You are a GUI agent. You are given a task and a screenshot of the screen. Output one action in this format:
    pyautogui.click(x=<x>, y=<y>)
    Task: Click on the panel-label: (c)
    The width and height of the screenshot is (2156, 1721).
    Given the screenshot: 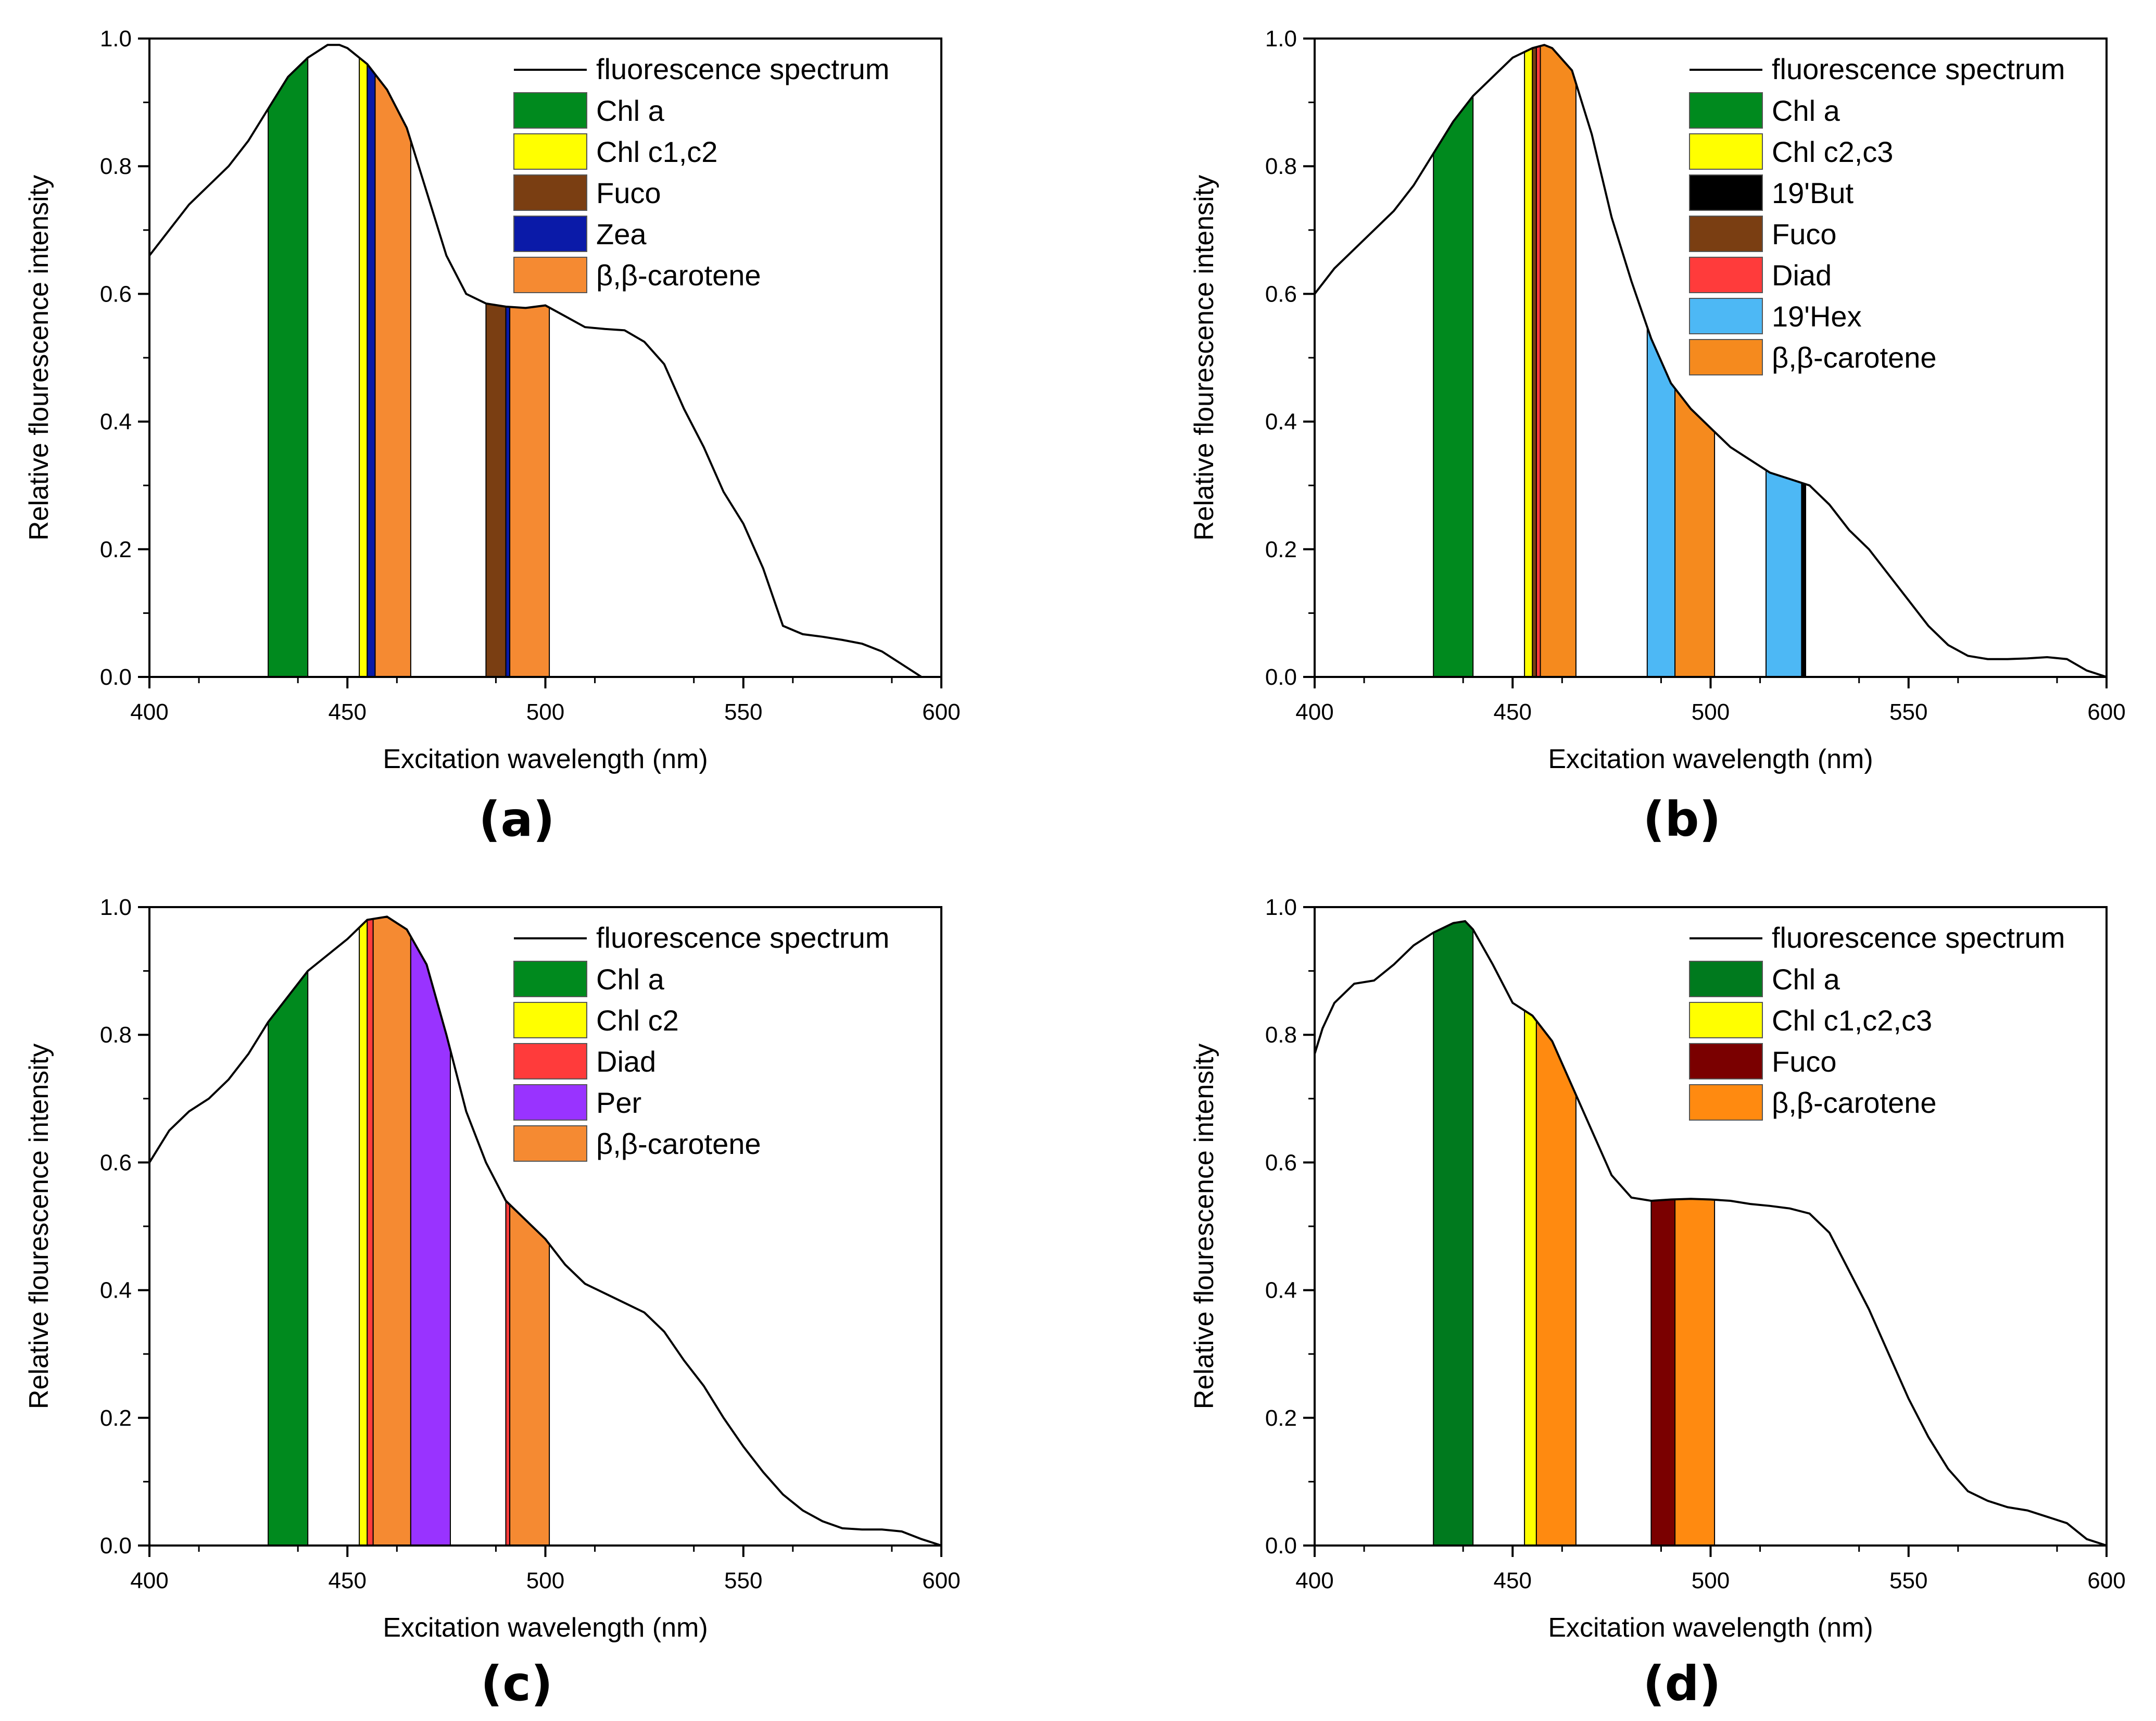 What is the action you would take?
    pyautogui.click(x=517, y=1684)
    